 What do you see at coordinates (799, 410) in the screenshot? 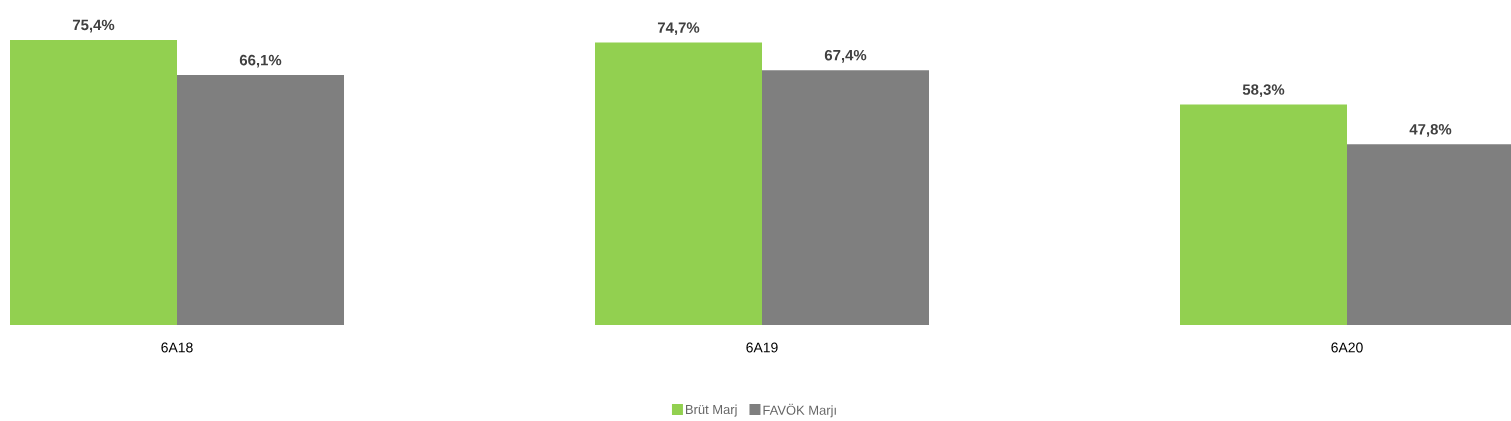
I see `legend-label: FAVÖK Marjı` at bounding box center [799, 410].